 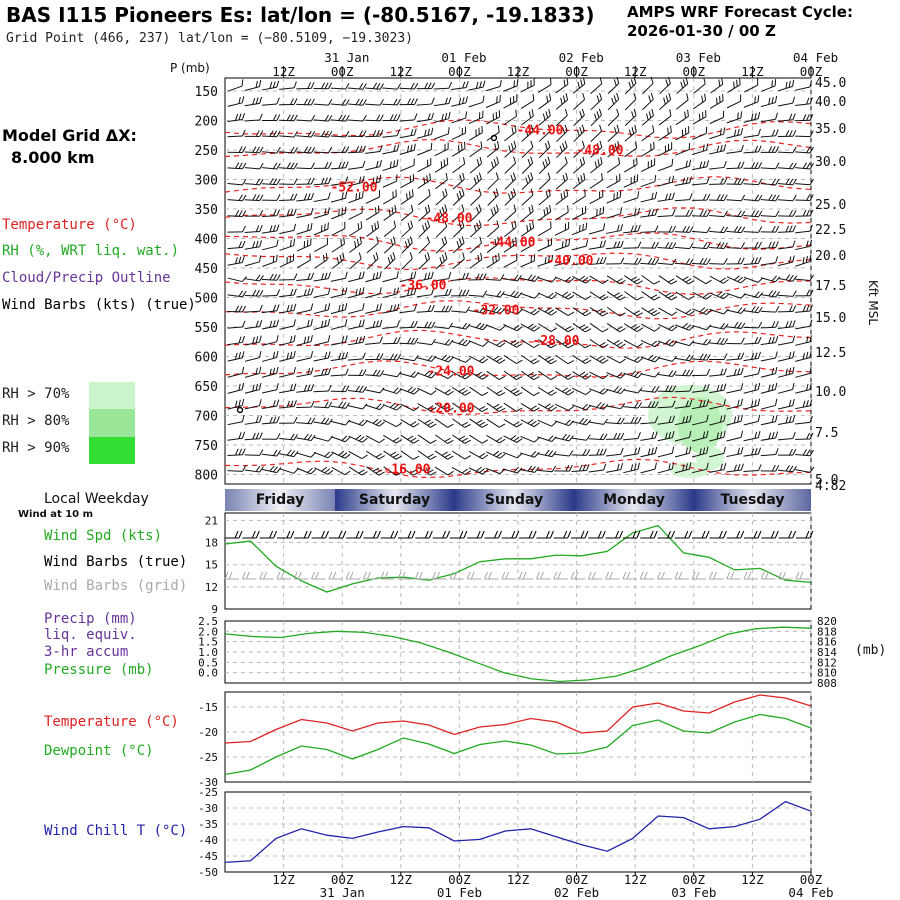 I want to click on height-tick-label: 17.5, so click(x=830, y=286).